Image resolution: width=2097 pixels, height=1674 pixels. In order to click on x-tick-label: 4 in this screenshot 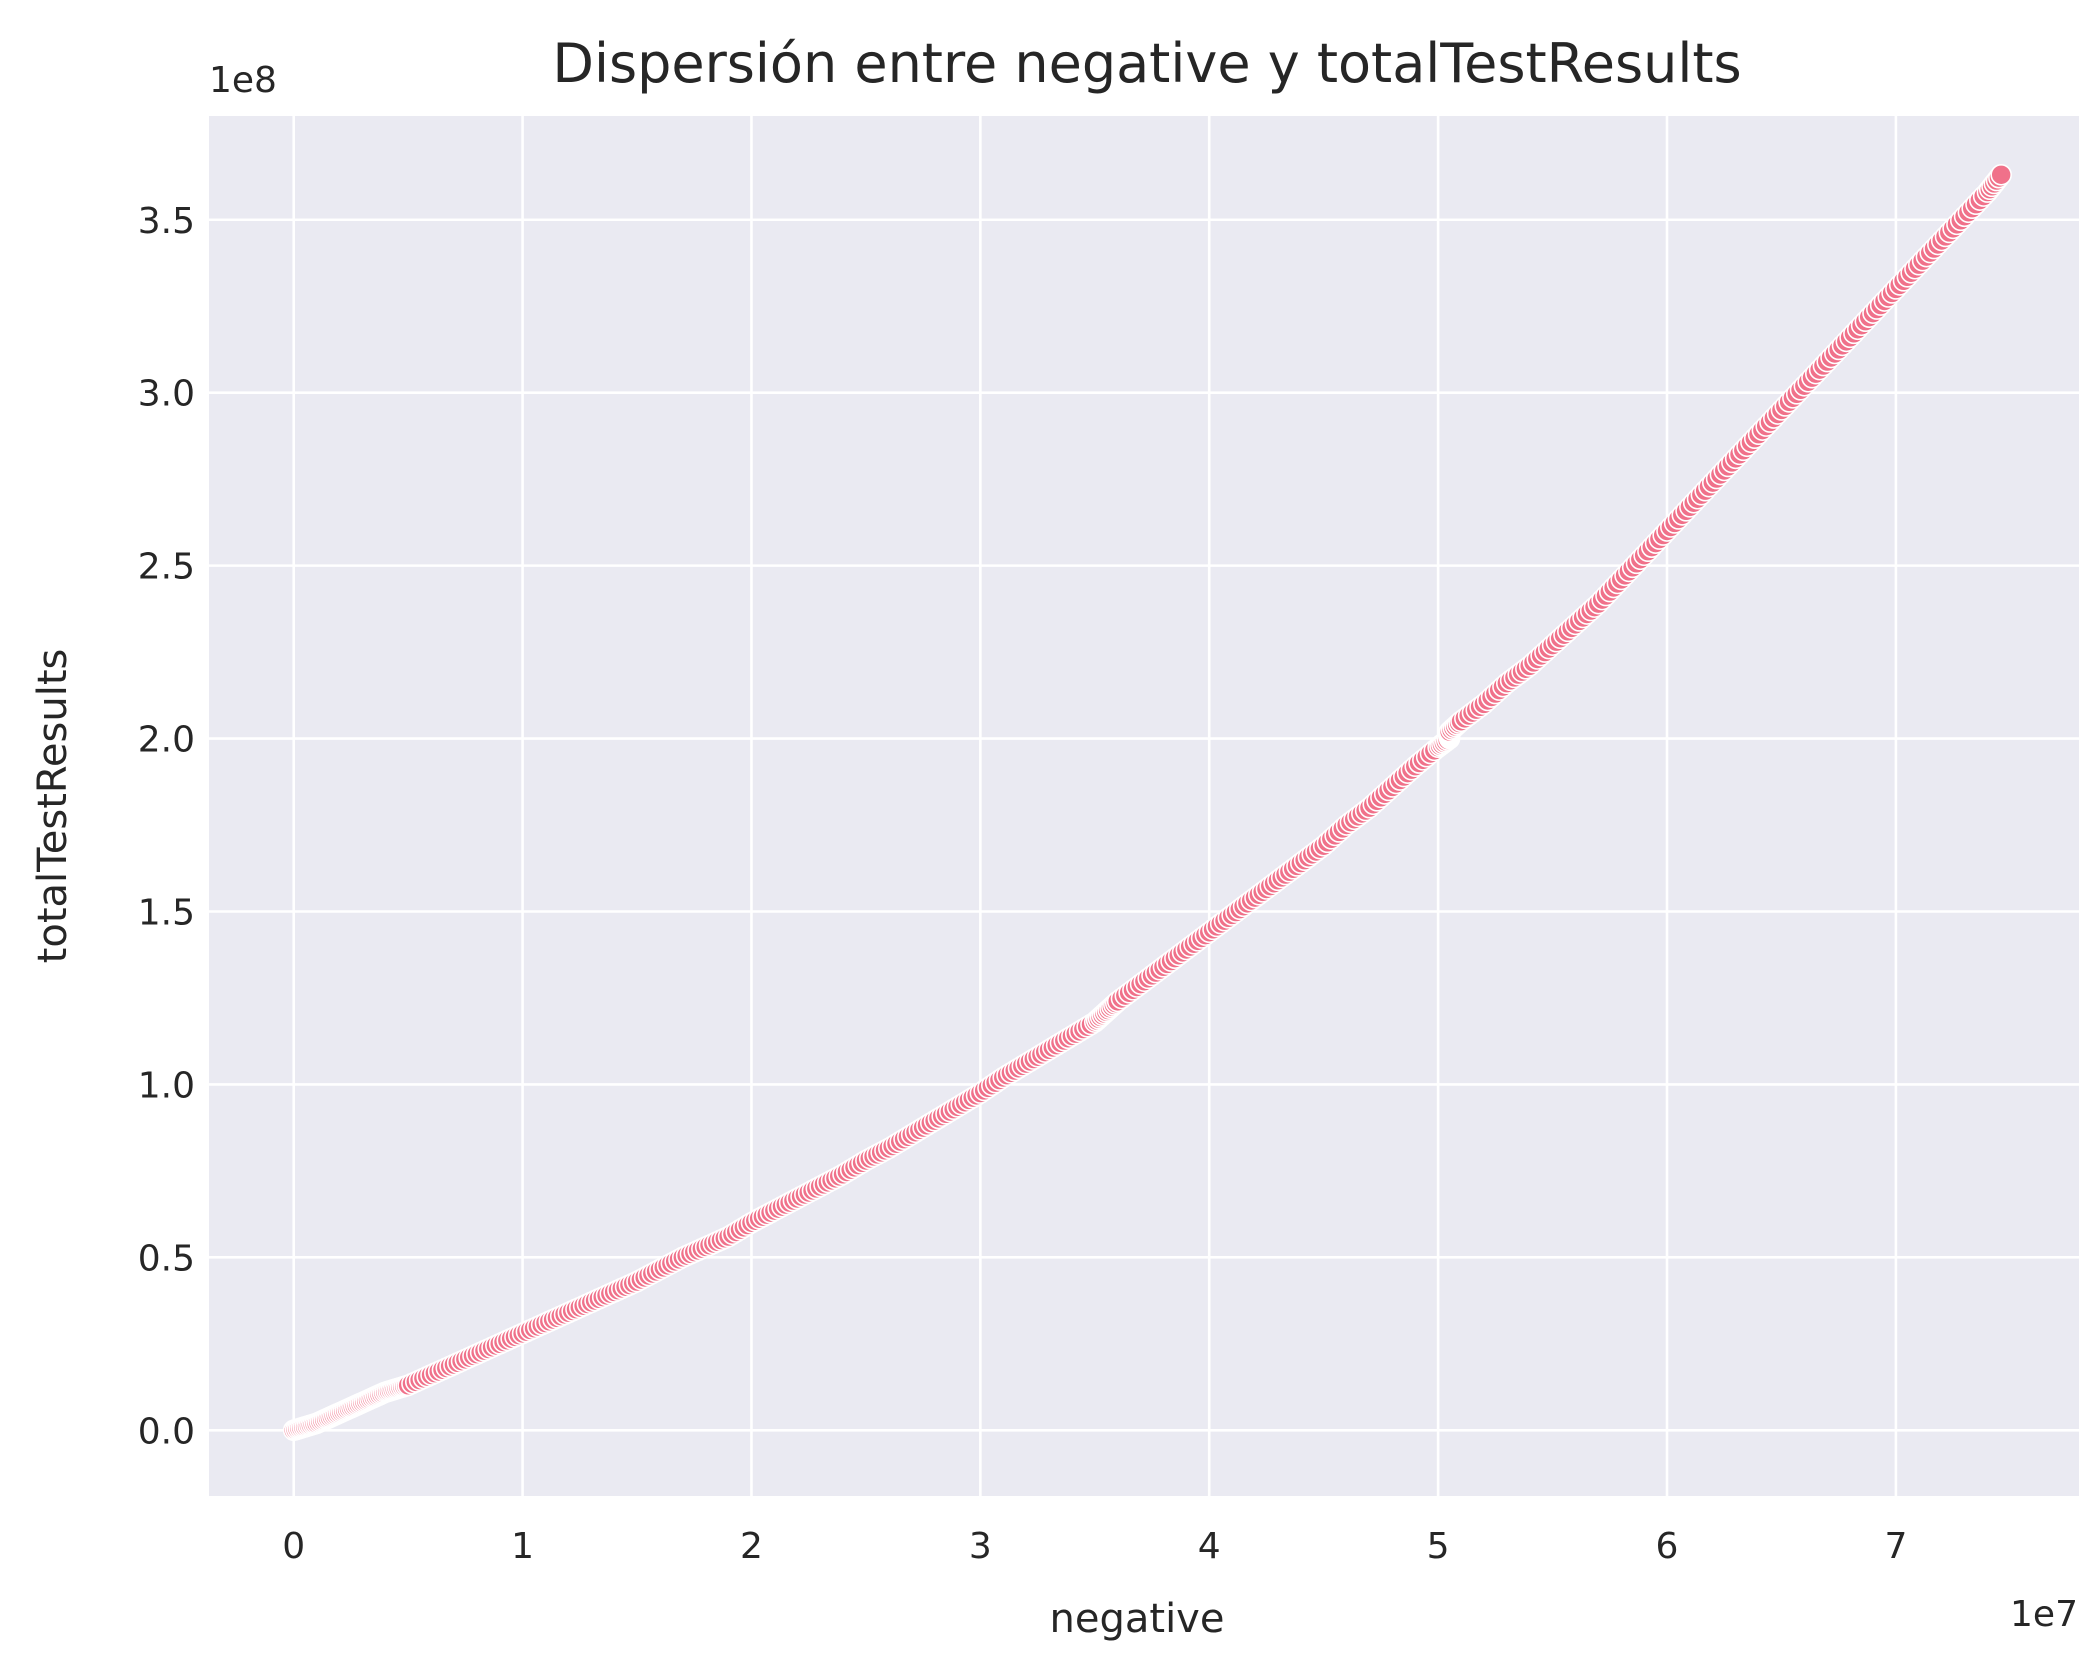, I will do `click(1209, 1546)`.